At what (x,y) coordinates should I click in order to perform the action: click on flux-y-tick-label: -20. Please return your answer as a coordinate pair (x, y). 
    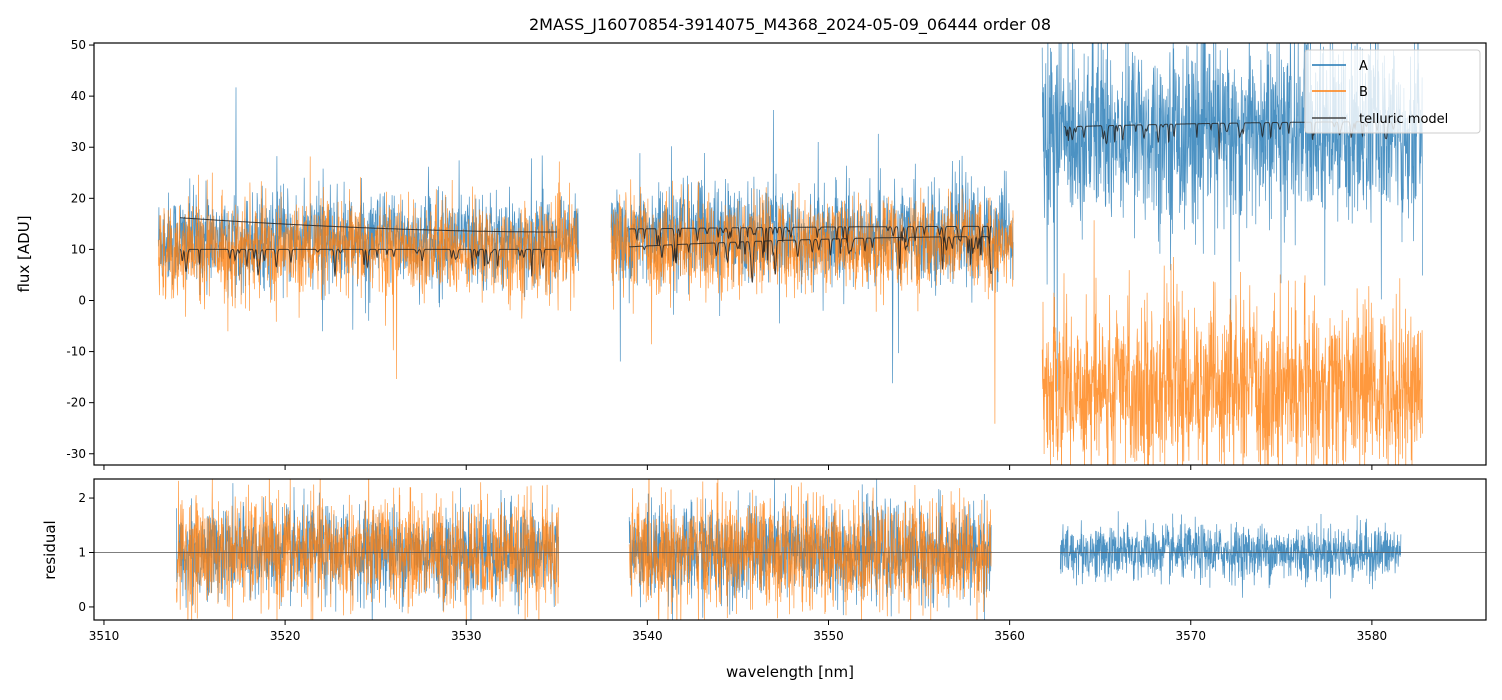
    Looking at the image, I should click on (76, 403).